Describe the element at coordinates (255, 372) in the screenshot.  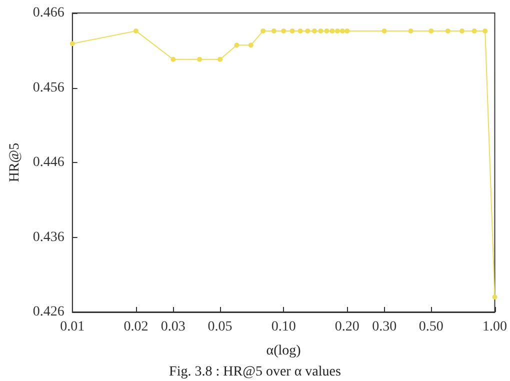
I see `caption: Fig. 3.8 : HR@5 over α values` at that location.